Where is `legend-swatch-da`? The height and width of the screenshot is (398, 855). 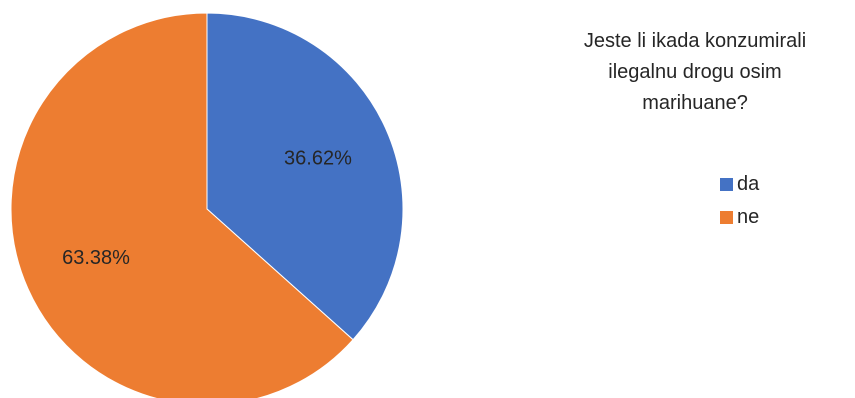
legend-swatch-da is located at coordinates (726, 184).